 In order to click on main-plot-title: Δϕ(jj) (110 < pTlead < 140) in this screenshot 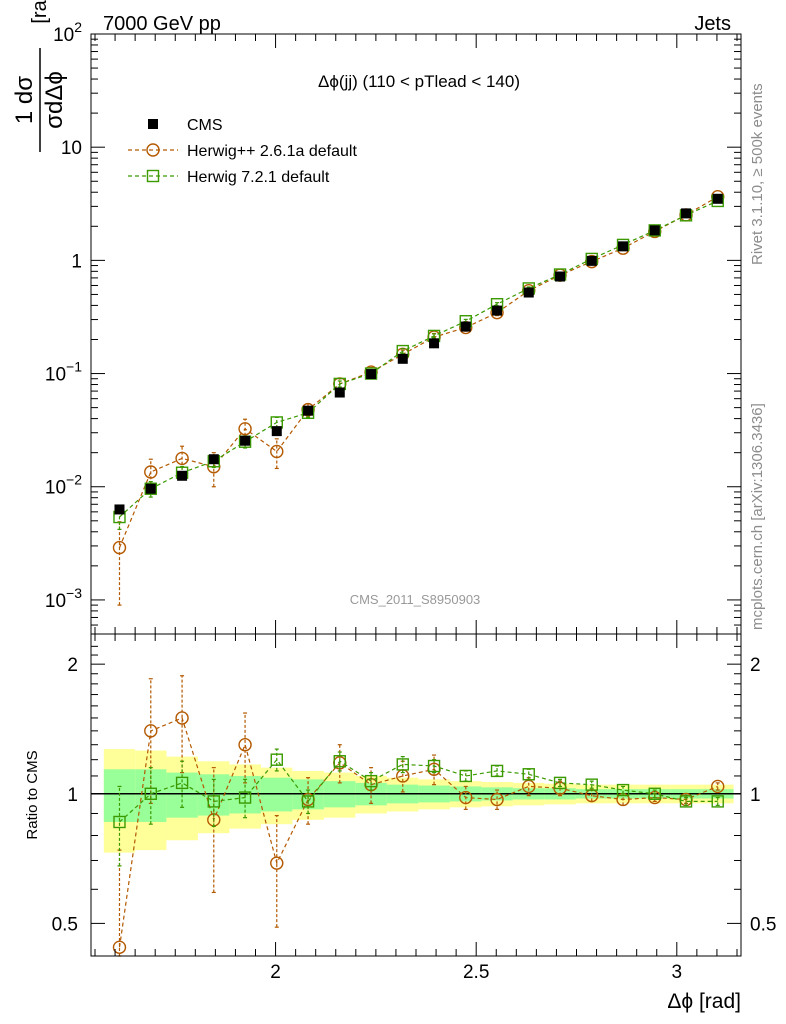, I will do `click(419, 81)`.